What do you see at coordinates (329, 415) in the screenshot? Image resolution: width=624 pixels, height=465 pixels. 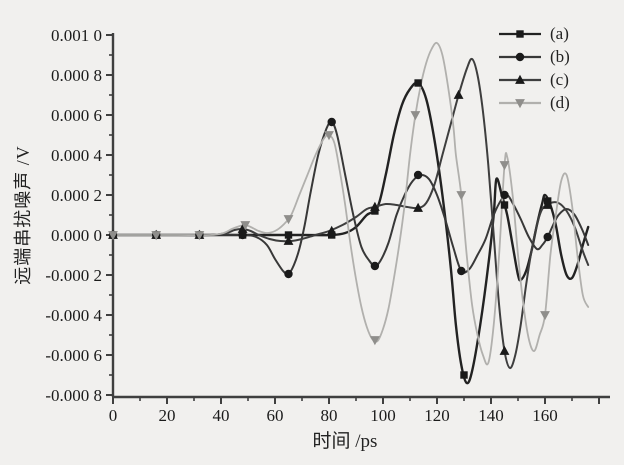 I see `x-tick-label: 80` at bounding box center [329, 415].